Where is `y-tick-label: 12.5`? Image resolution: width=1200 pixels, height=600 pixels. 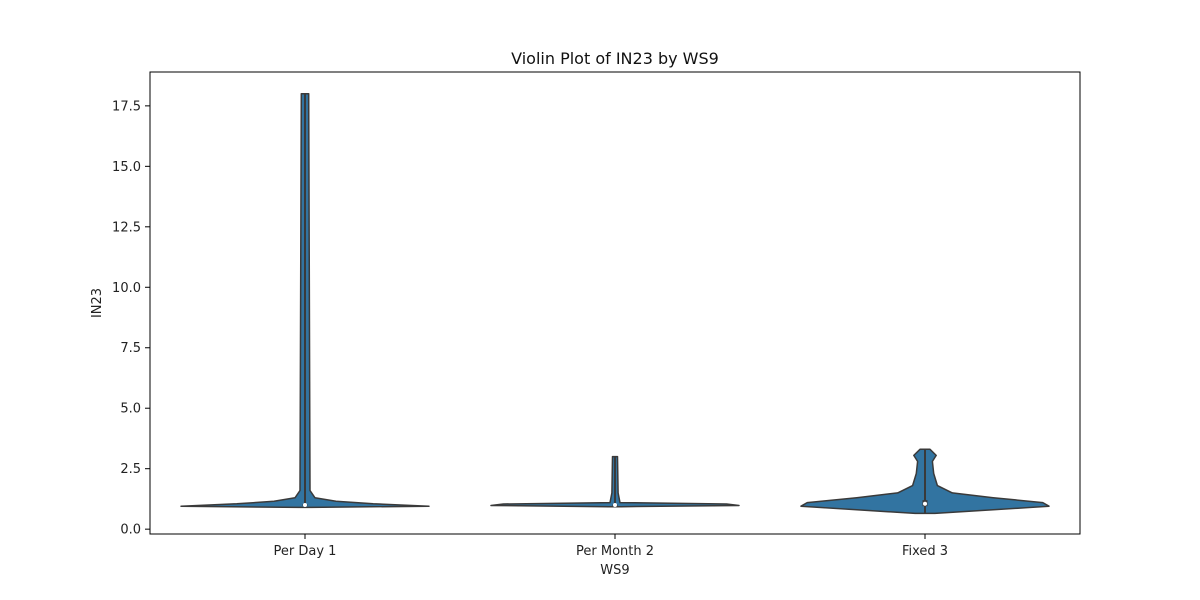 y-tick-label: 12.5 is located at coordinates (126, 227).